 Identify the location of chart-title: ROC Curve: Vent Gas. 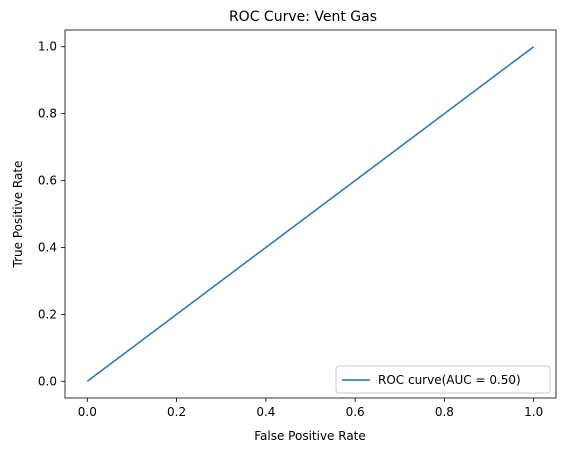
(303, 17).